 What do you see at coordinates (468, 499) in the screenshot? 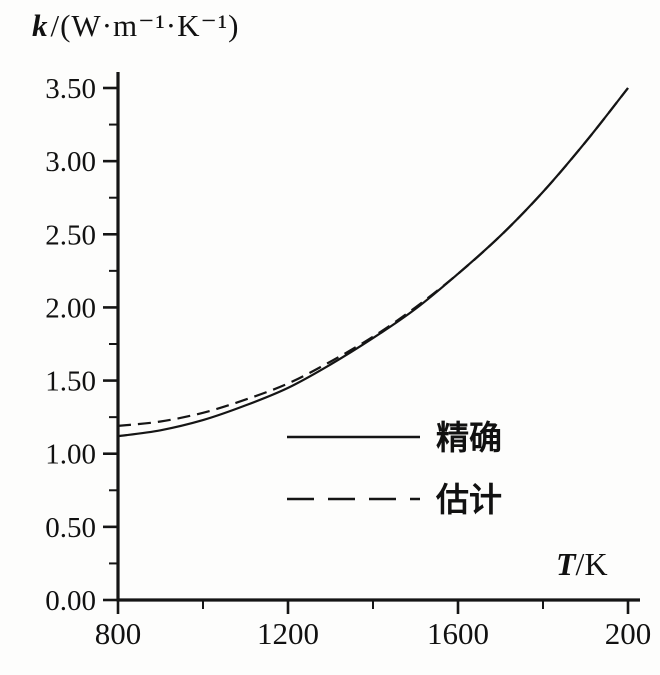
I see `legend-label: 估计` at bounding box center [468, 499].